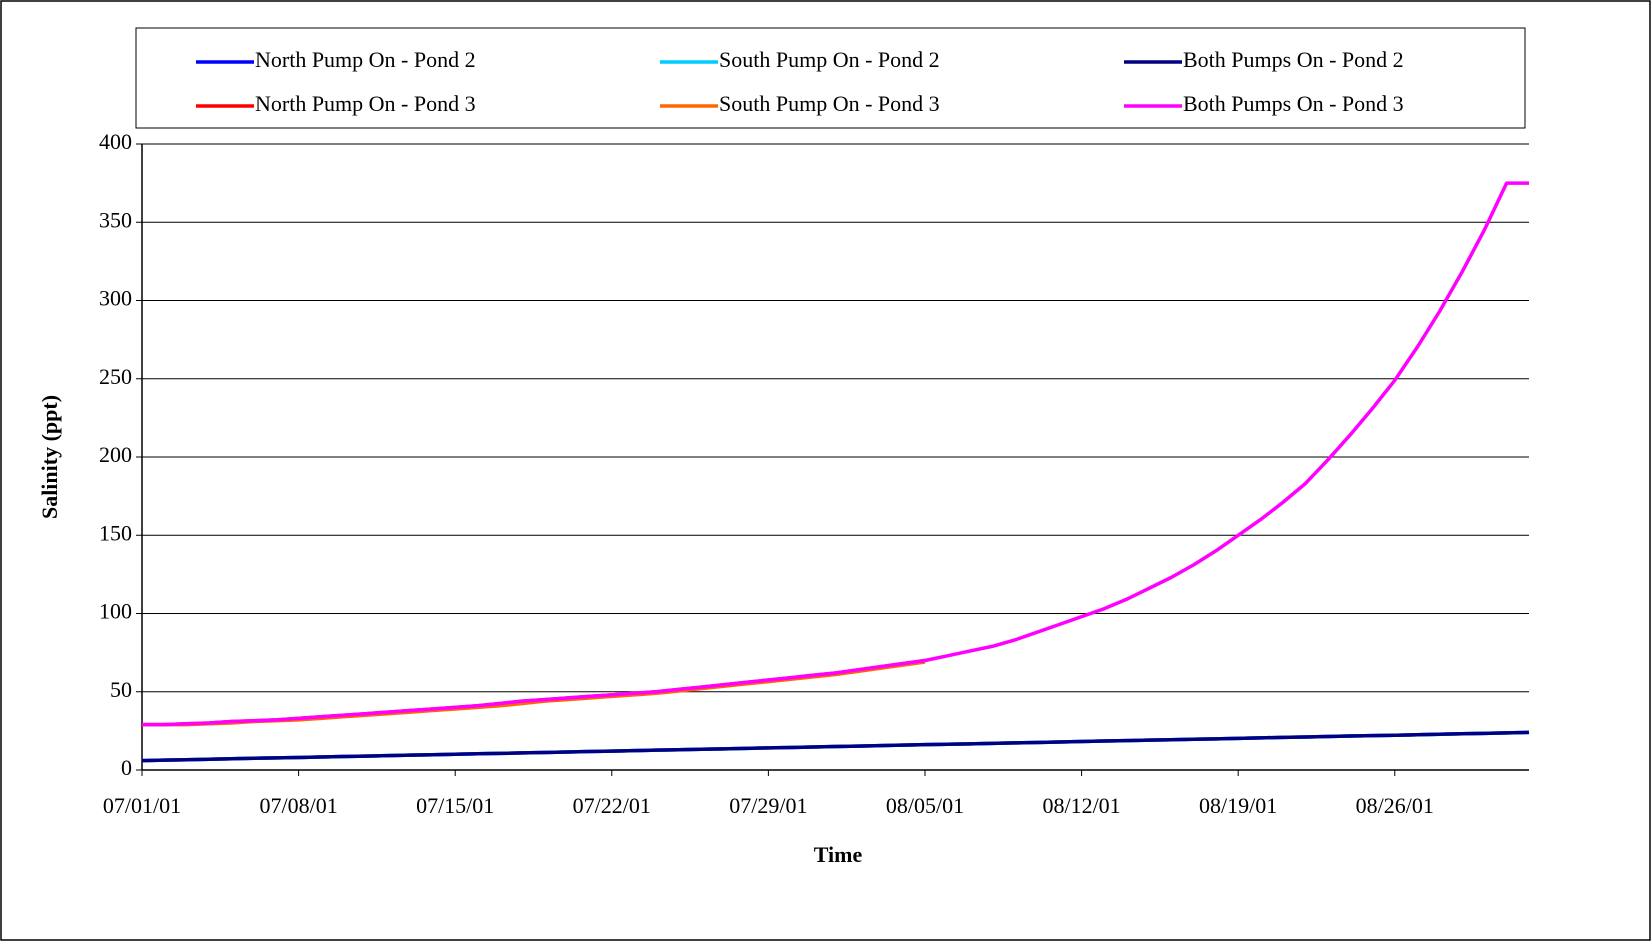 This screenshot has height=947, width=1652. What do you see at coordinates (365, 103) in the screenshot?
I see `legend-label: North Pump On - Pond 3` at bounding box center [365, 103].